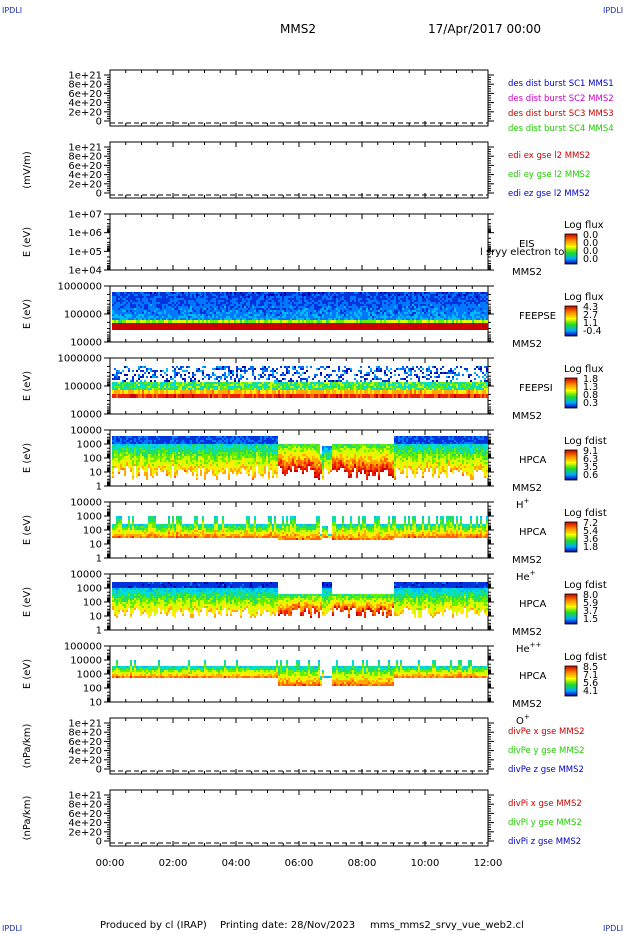 The image size is (630, 934). What do you see at coordinates (549, 175) in the screenshot?
I see `legend-entry: edi ey gse l2 MMS2` at bounding box center [549, 175].